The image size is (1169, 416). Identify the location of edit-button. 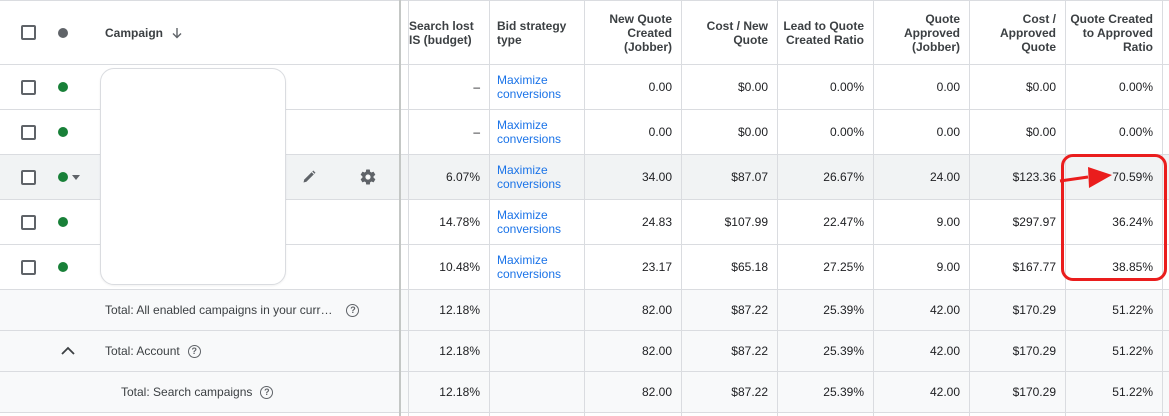
(309, 177).